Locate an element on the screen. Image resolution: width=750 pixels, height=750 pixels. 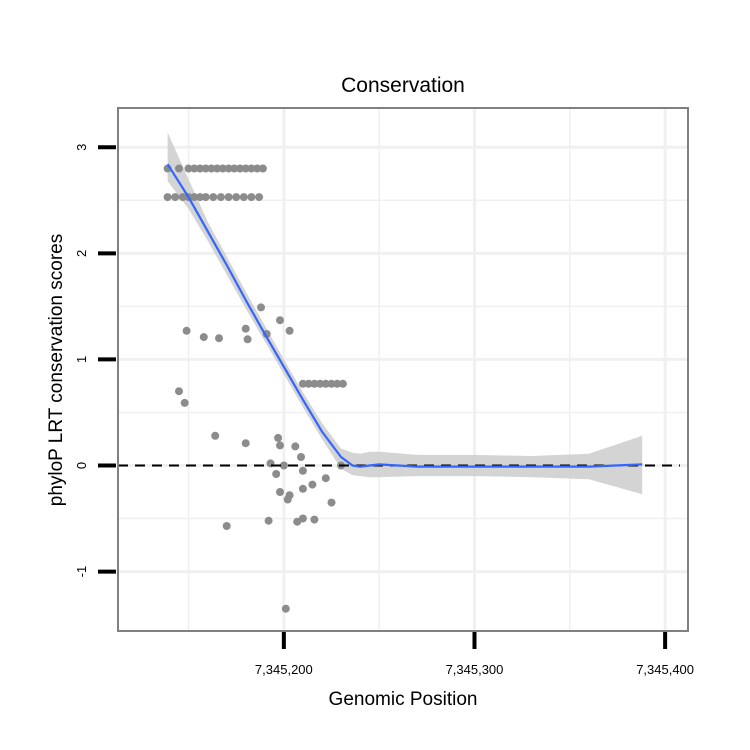
x-axis: 7,345,200 7,345,300 7,345,400 is located at coordinates (474, 654).